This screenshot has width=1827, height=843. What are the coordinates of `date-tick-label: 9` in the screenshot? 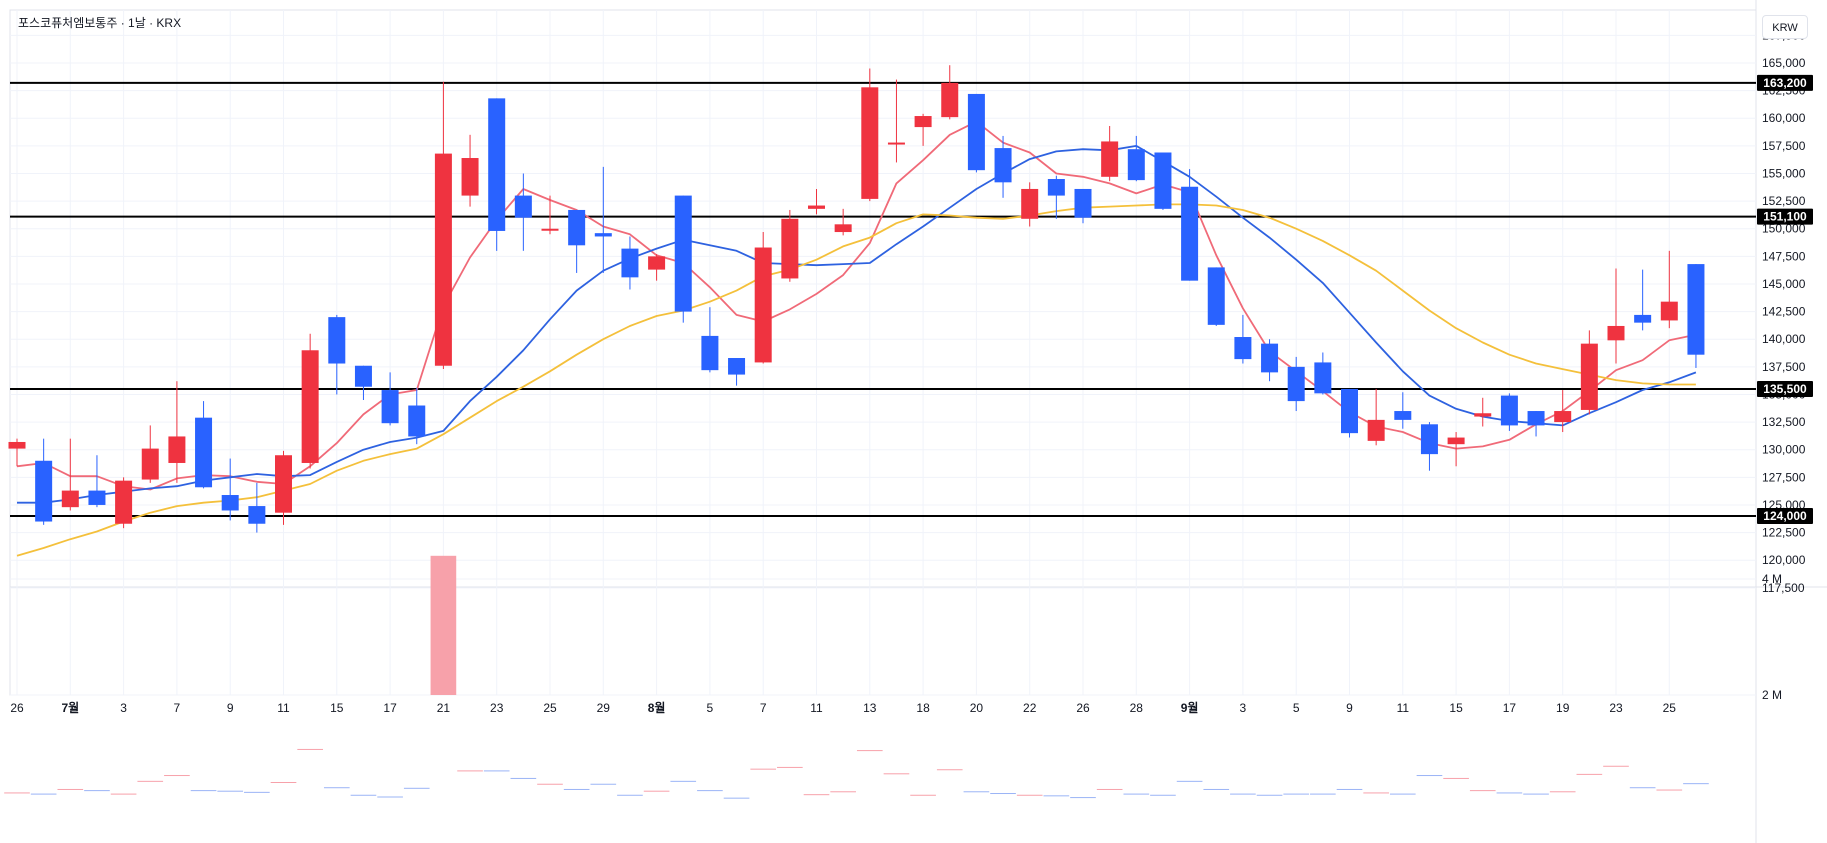 It's located at (1349, 708).